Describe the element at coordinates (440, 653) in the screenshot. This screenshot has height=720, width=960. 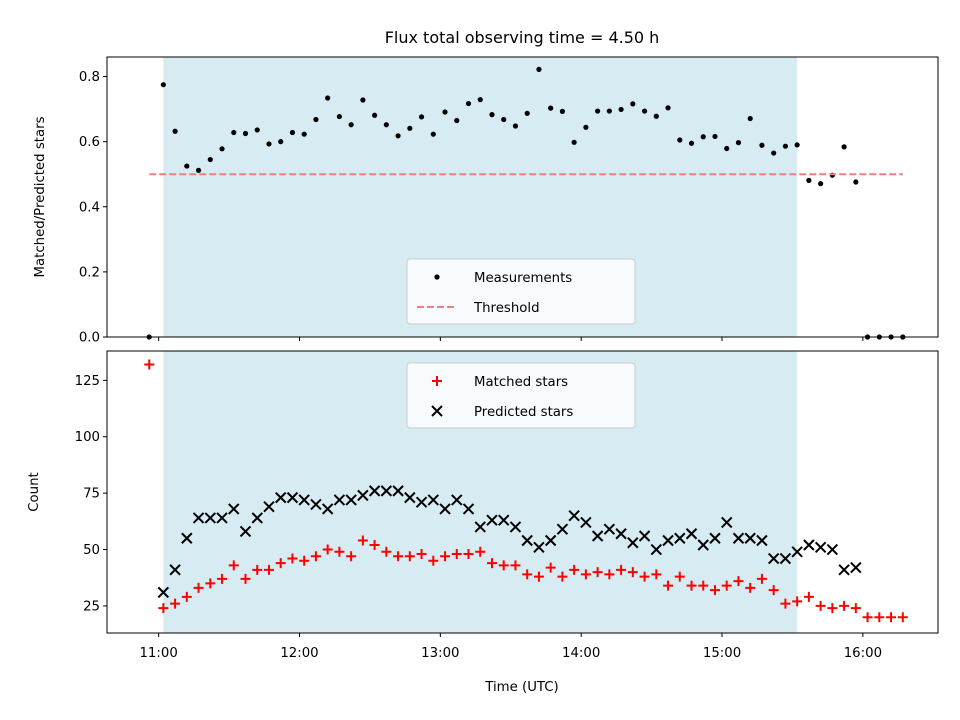
I see `x-tick-label: 13:00` at that location.